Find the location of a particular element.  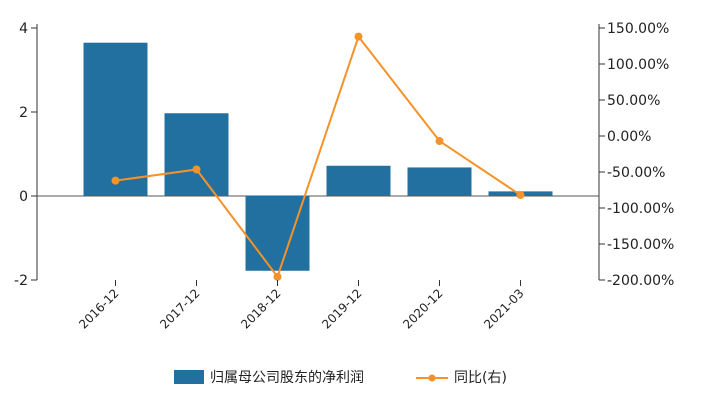

left-axis-ticks: -2 0 2 4 is located at coordinates (25, 155).